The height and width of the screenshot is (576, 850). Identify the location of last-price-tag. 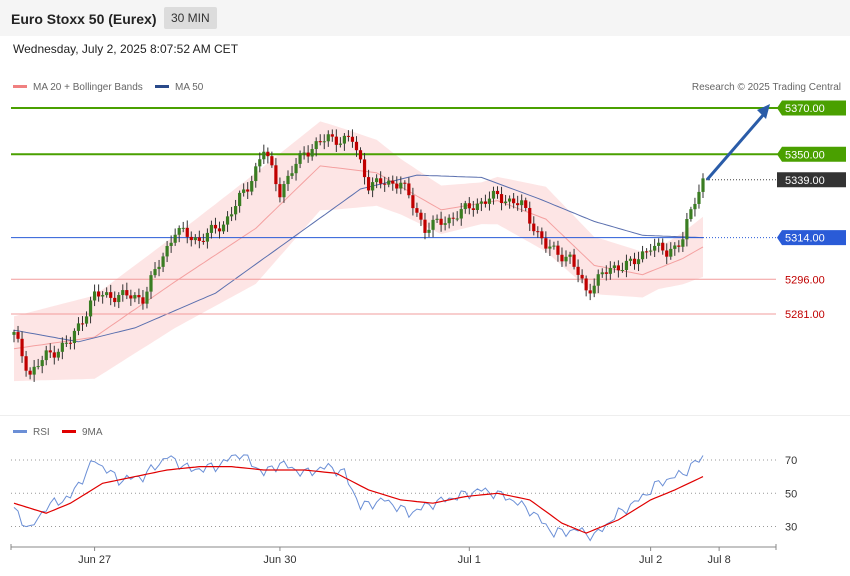
(811, 180).